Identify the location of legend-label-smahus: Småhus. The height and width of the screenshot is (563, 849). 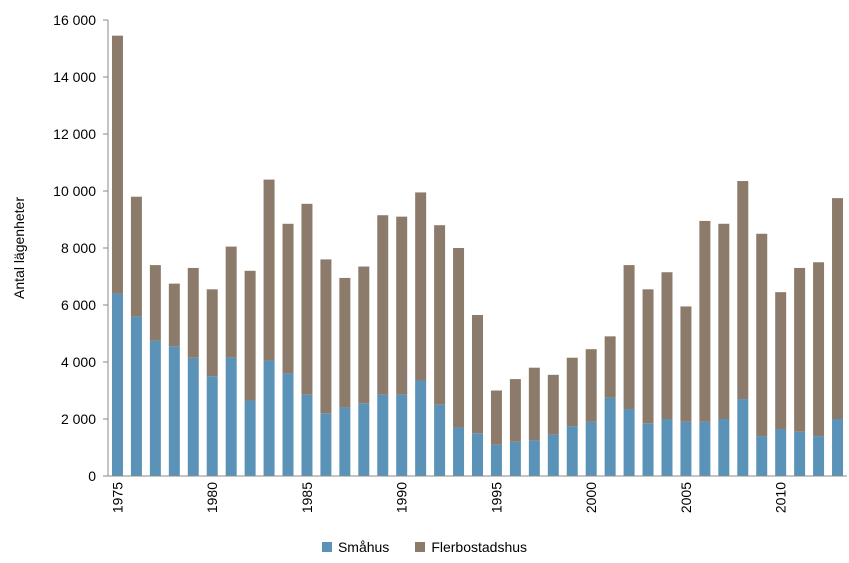
(363, 547).